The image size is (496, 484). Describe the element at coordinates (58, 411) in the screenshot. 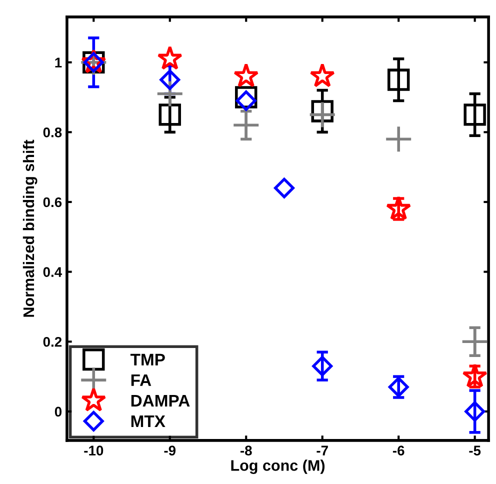

I see `y-tick-label: 0` at that location.